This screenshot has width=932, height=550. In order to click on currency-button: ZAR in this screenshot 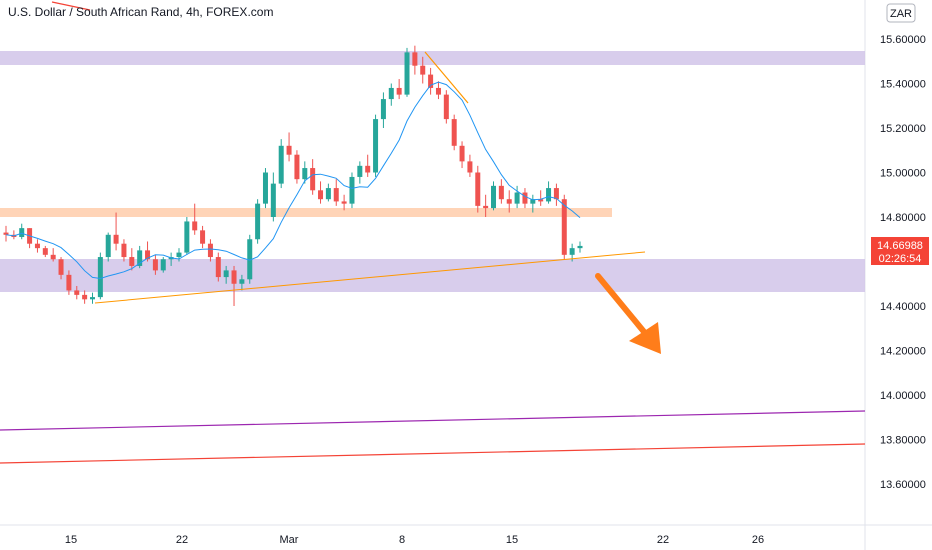, I will do `click(901, 13)`.